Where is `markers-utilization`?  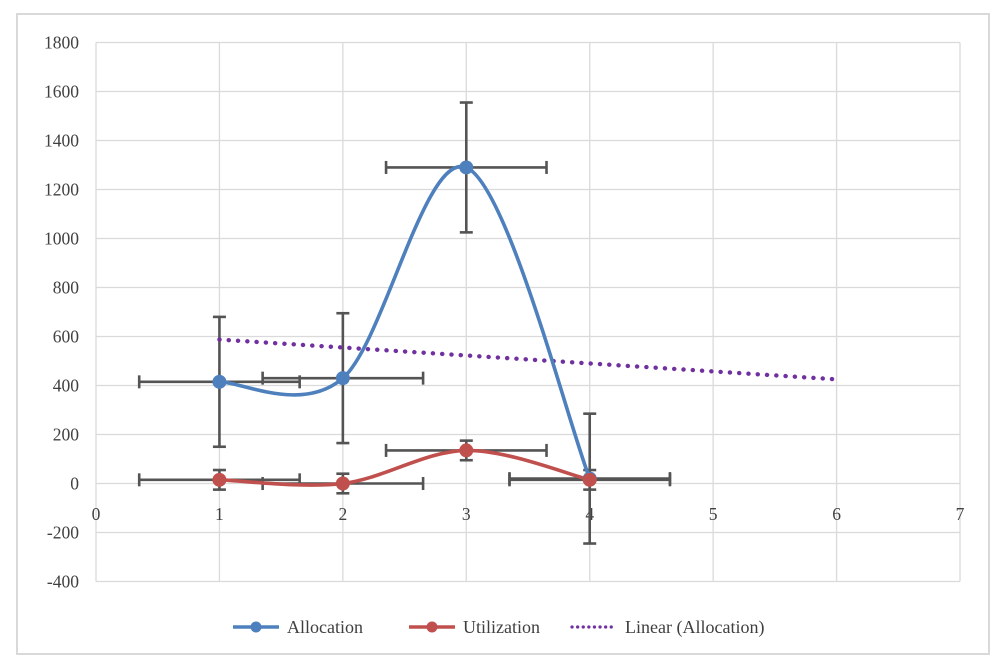 markers-utilization is located at coordinates (404, 467).